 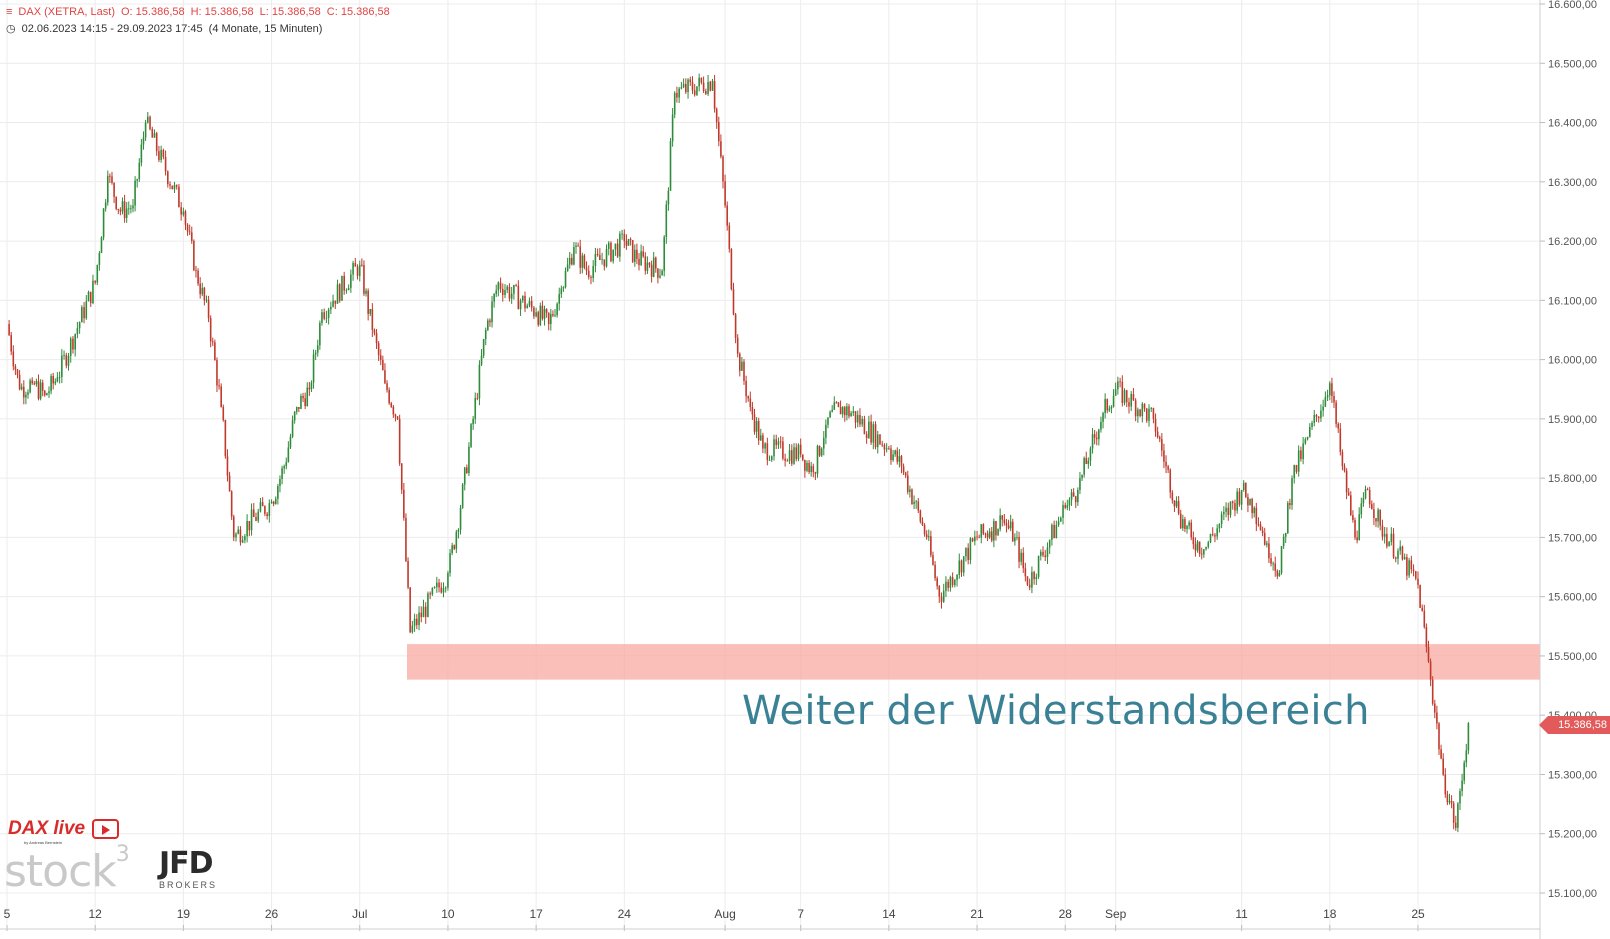 I want to click on x-tick-label: Sep, so click(x=1116, y=914).